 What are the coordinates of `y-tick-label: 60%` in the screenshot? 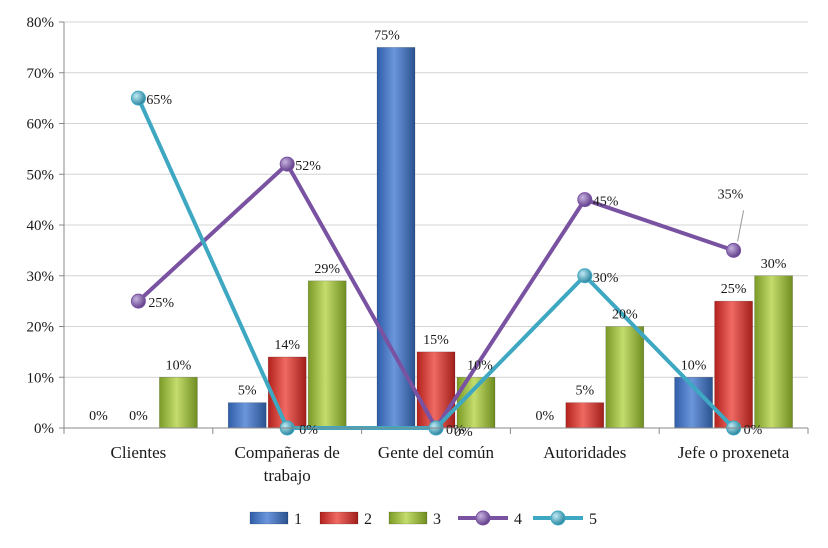 It's located at (41, 125).